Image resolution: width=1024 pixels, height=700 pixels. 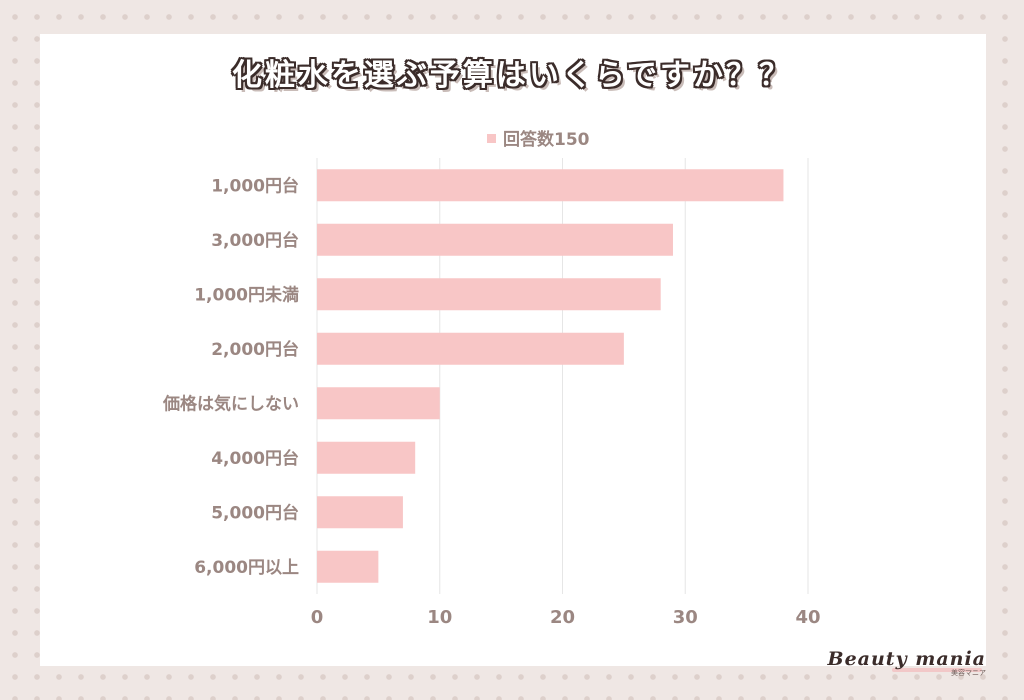 What do you see at coordinates (491, 138) in the screenshot?
I see `legend-swatch` at bounding box center [491, 138].